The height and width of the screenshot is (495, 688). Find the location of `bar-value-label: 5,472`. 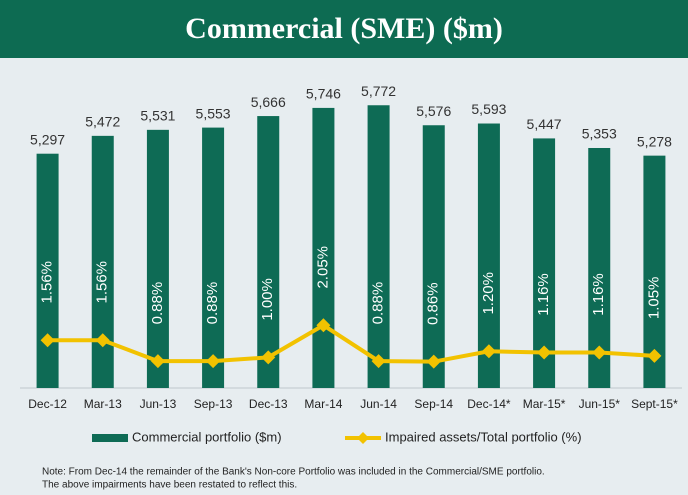

bar-value-label: 5,472 is located at coordinates (102, 122).